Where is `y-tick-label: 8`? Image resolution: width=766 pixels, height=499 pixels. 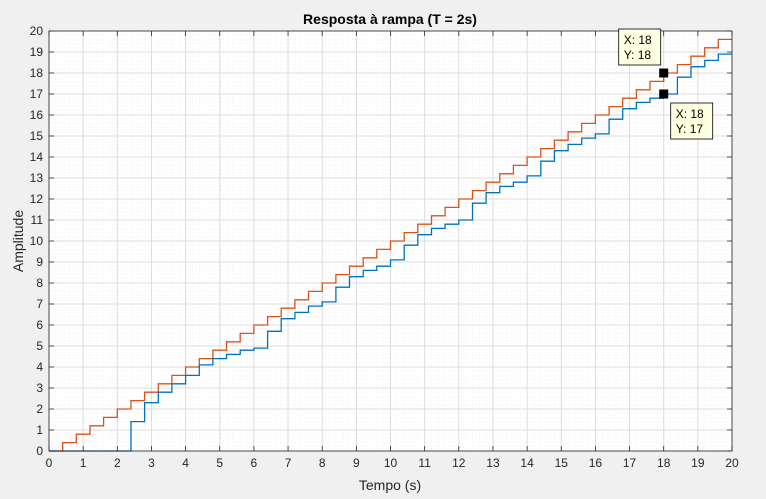
y-tick-label: 8 is located at coordinates (39, 283).